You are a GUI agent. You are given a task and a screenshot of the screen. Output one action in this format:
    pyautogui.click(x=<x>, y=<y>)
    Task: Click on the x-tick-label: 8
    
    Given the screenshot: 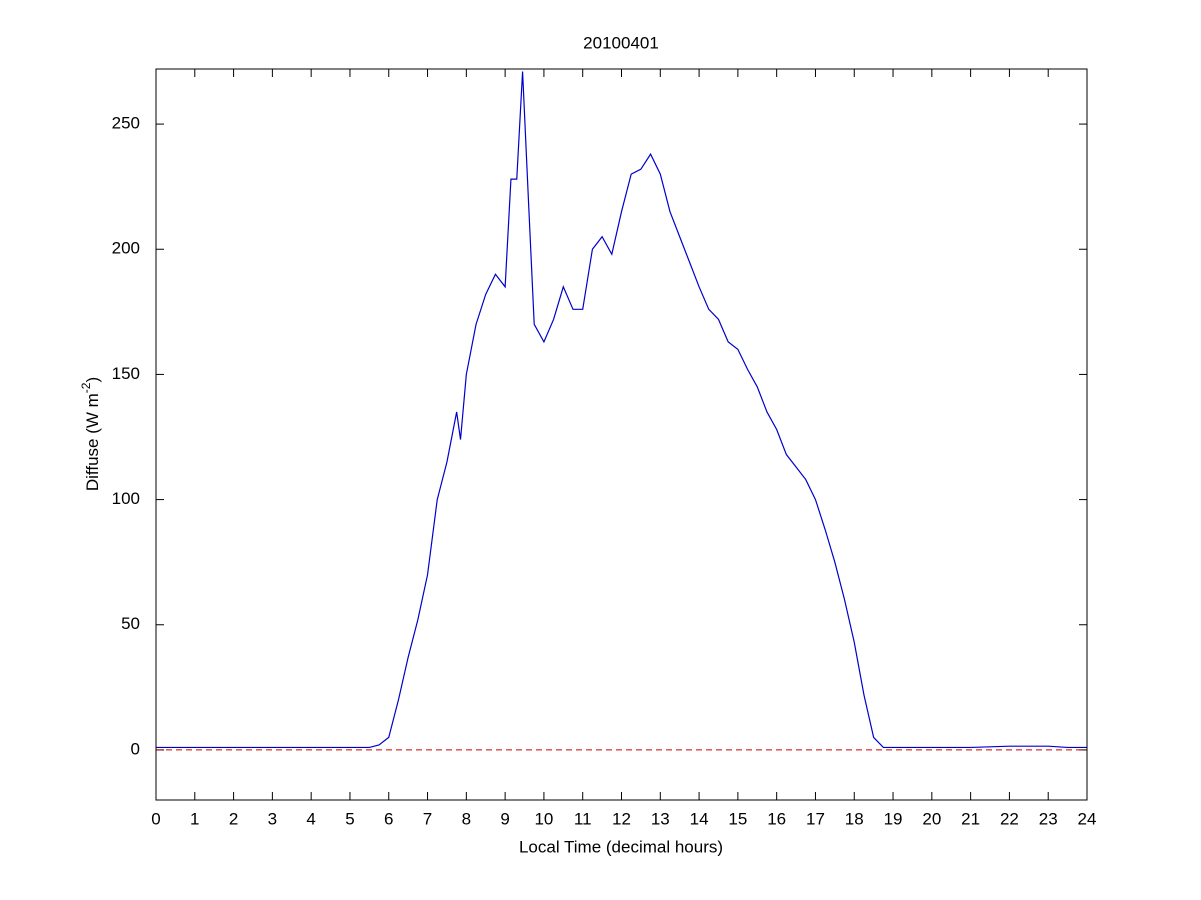 What is the action you would take?
    pyautogui.click(x=466, y=818)
    